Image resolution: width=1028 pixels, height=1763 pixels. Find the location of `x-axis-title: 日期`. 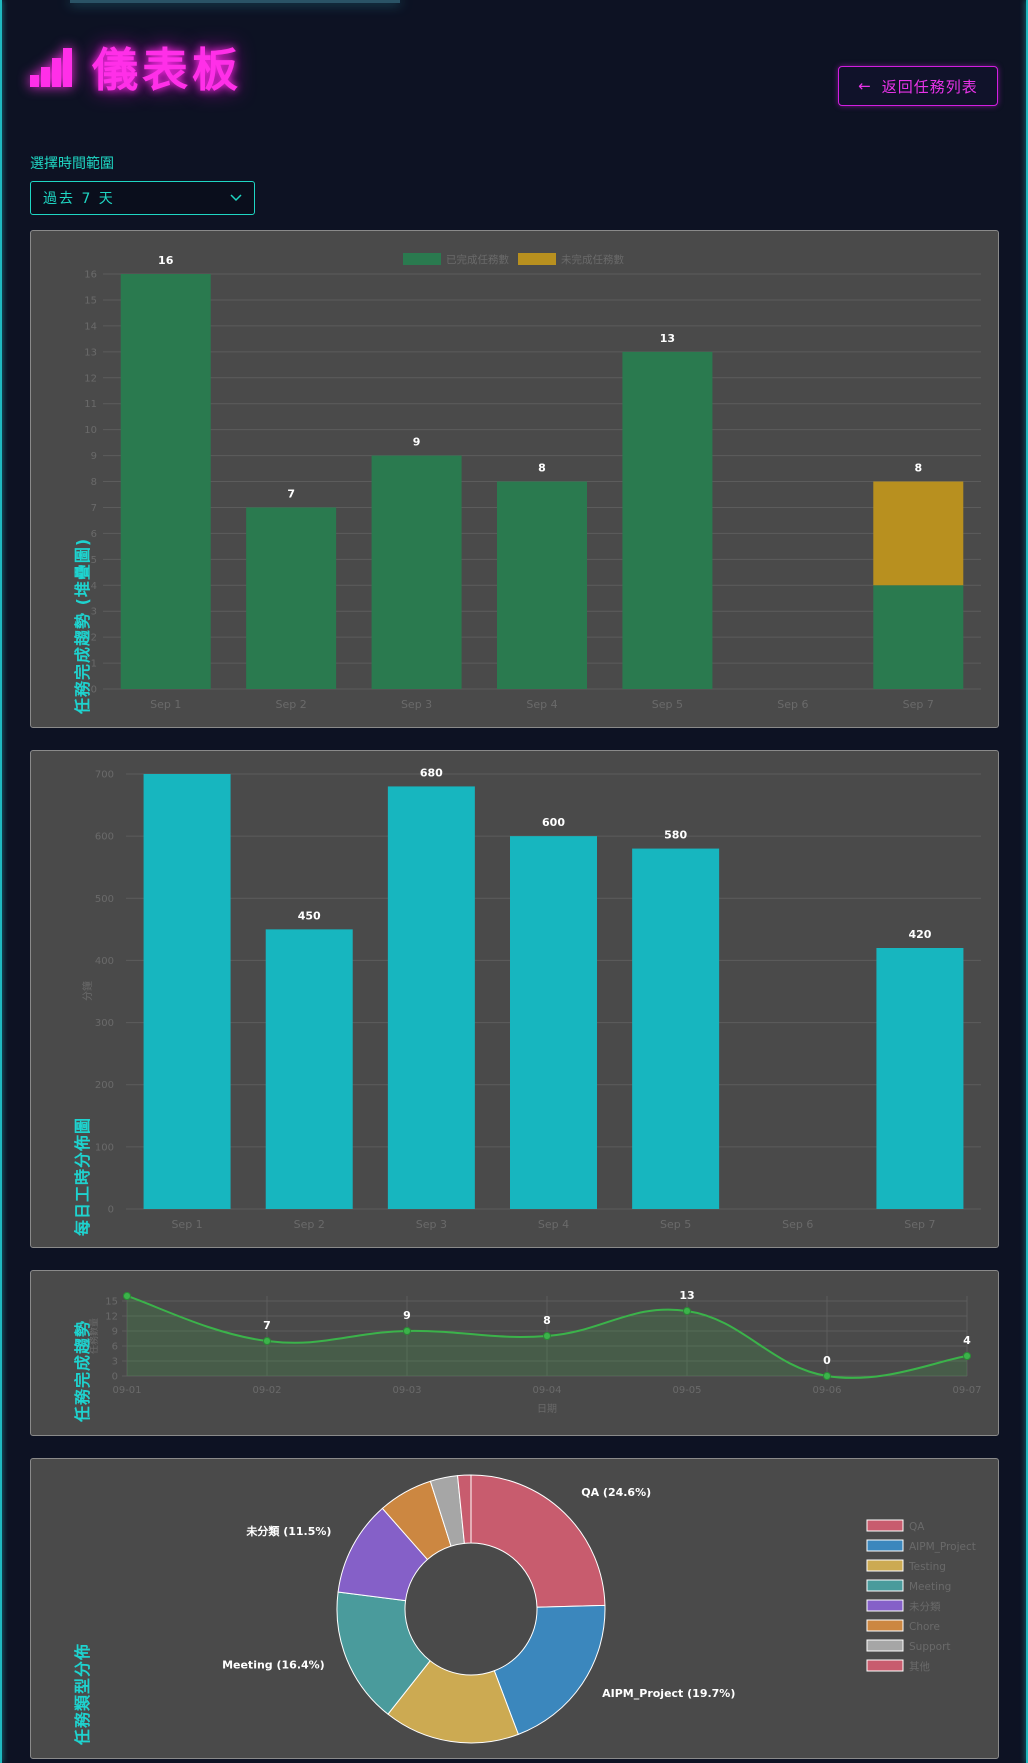

x-axis-title: 日期 is located at coordinates (547, 1409).